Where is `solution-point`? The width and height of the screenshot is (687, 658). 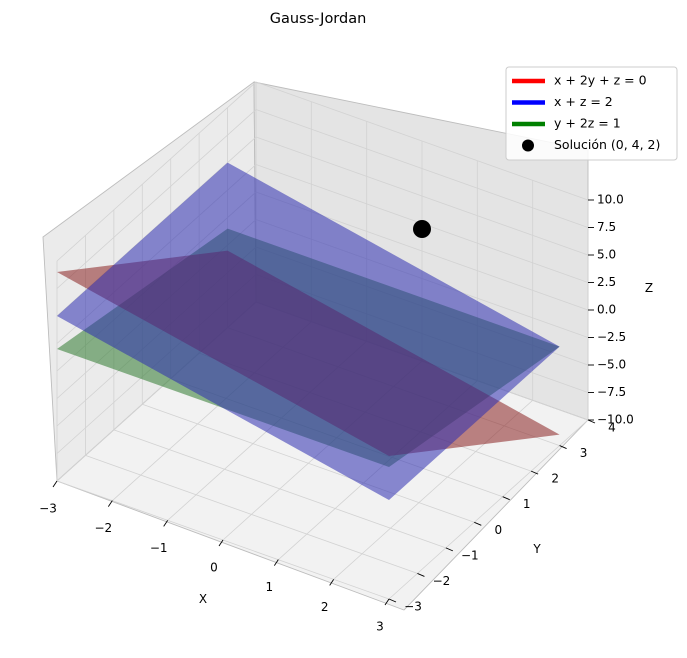
solution-point is located at coordinates (422, 229).